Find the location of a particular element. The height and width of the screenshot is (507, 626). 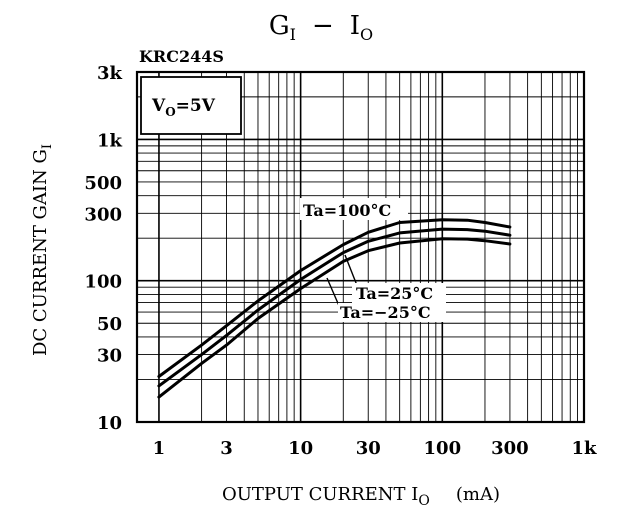

y-tick-label: 1k is located at coordinates (110, 140).